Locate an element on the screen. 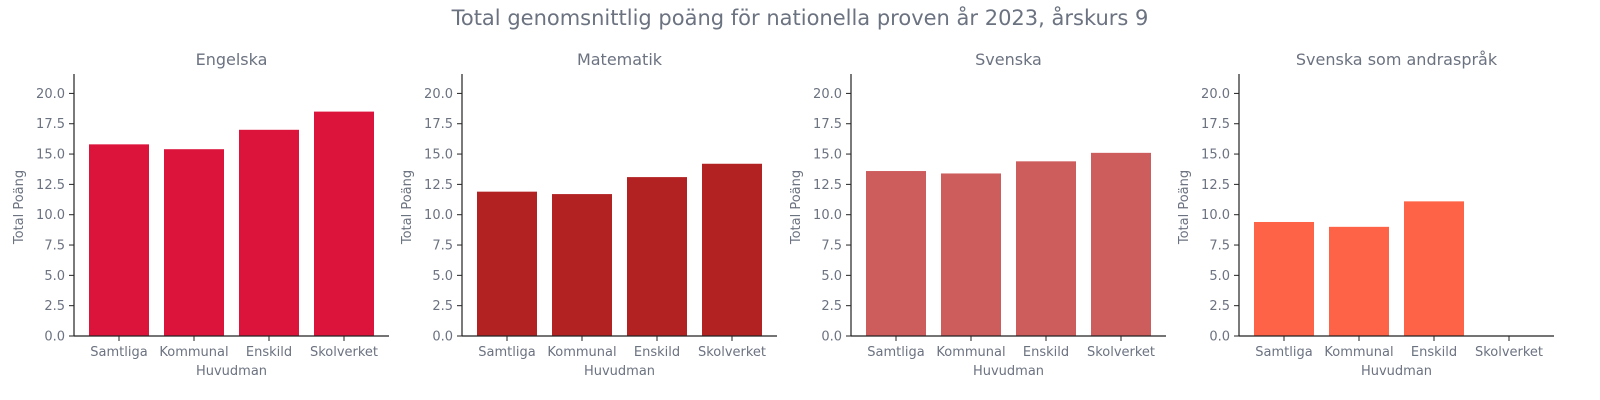  panel-title: Svenska som andraspråk is located at coordinates (1397, 59).